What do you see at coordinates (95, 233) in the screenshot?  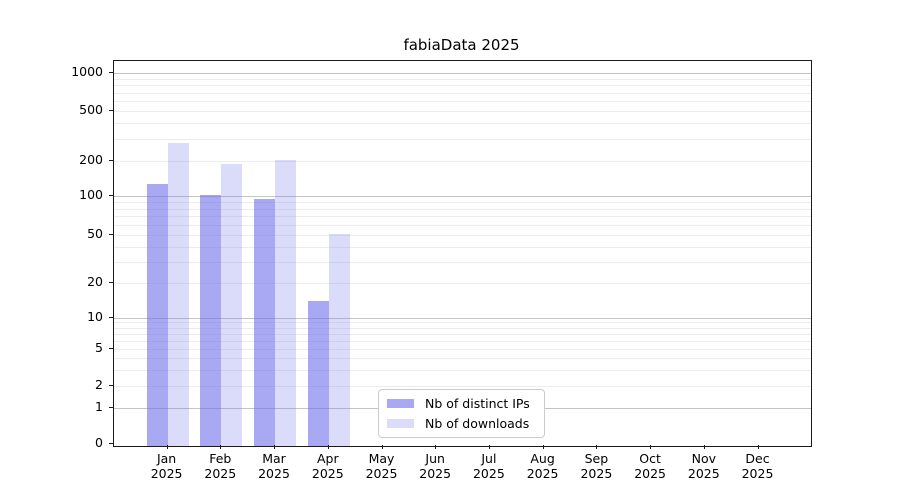 I see `y-tick-label: 50` at bounding box center [95, 233].